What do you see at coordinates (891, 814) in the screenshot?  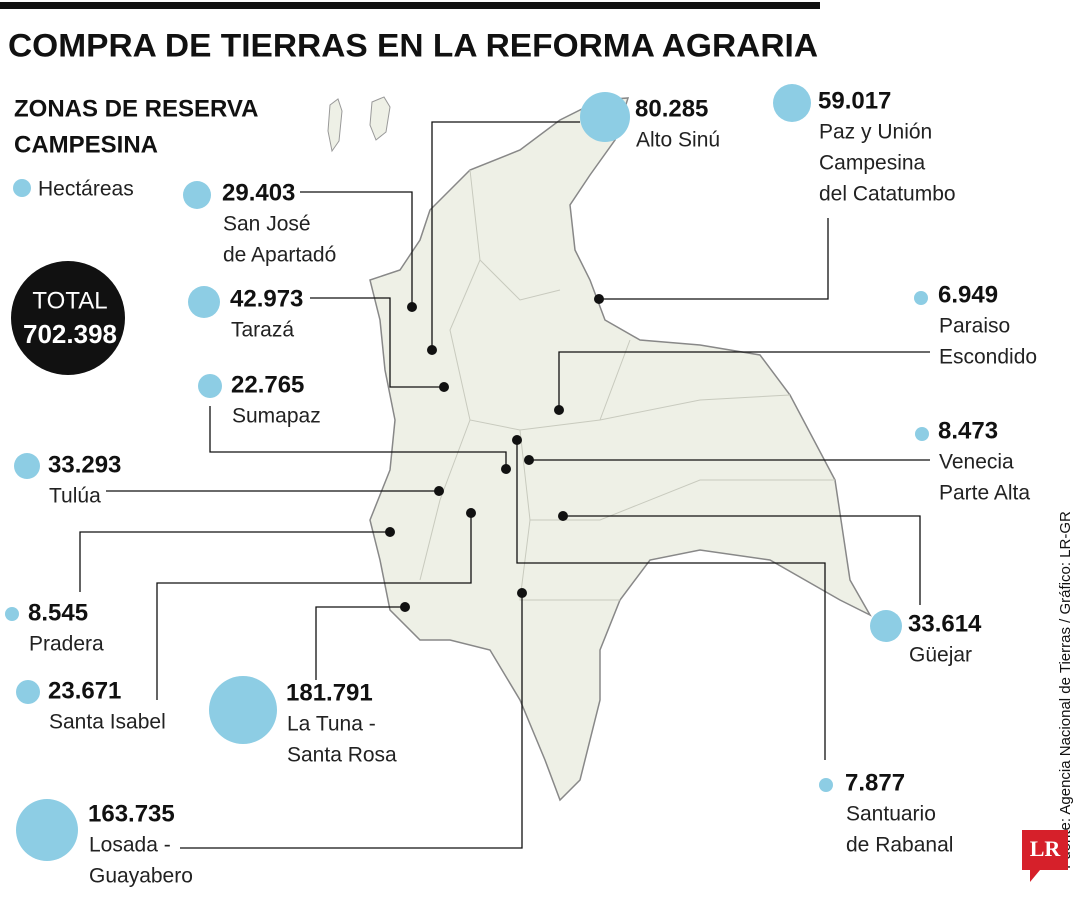 I see `zone-name: Santuario` at bounding box center [891, 814].